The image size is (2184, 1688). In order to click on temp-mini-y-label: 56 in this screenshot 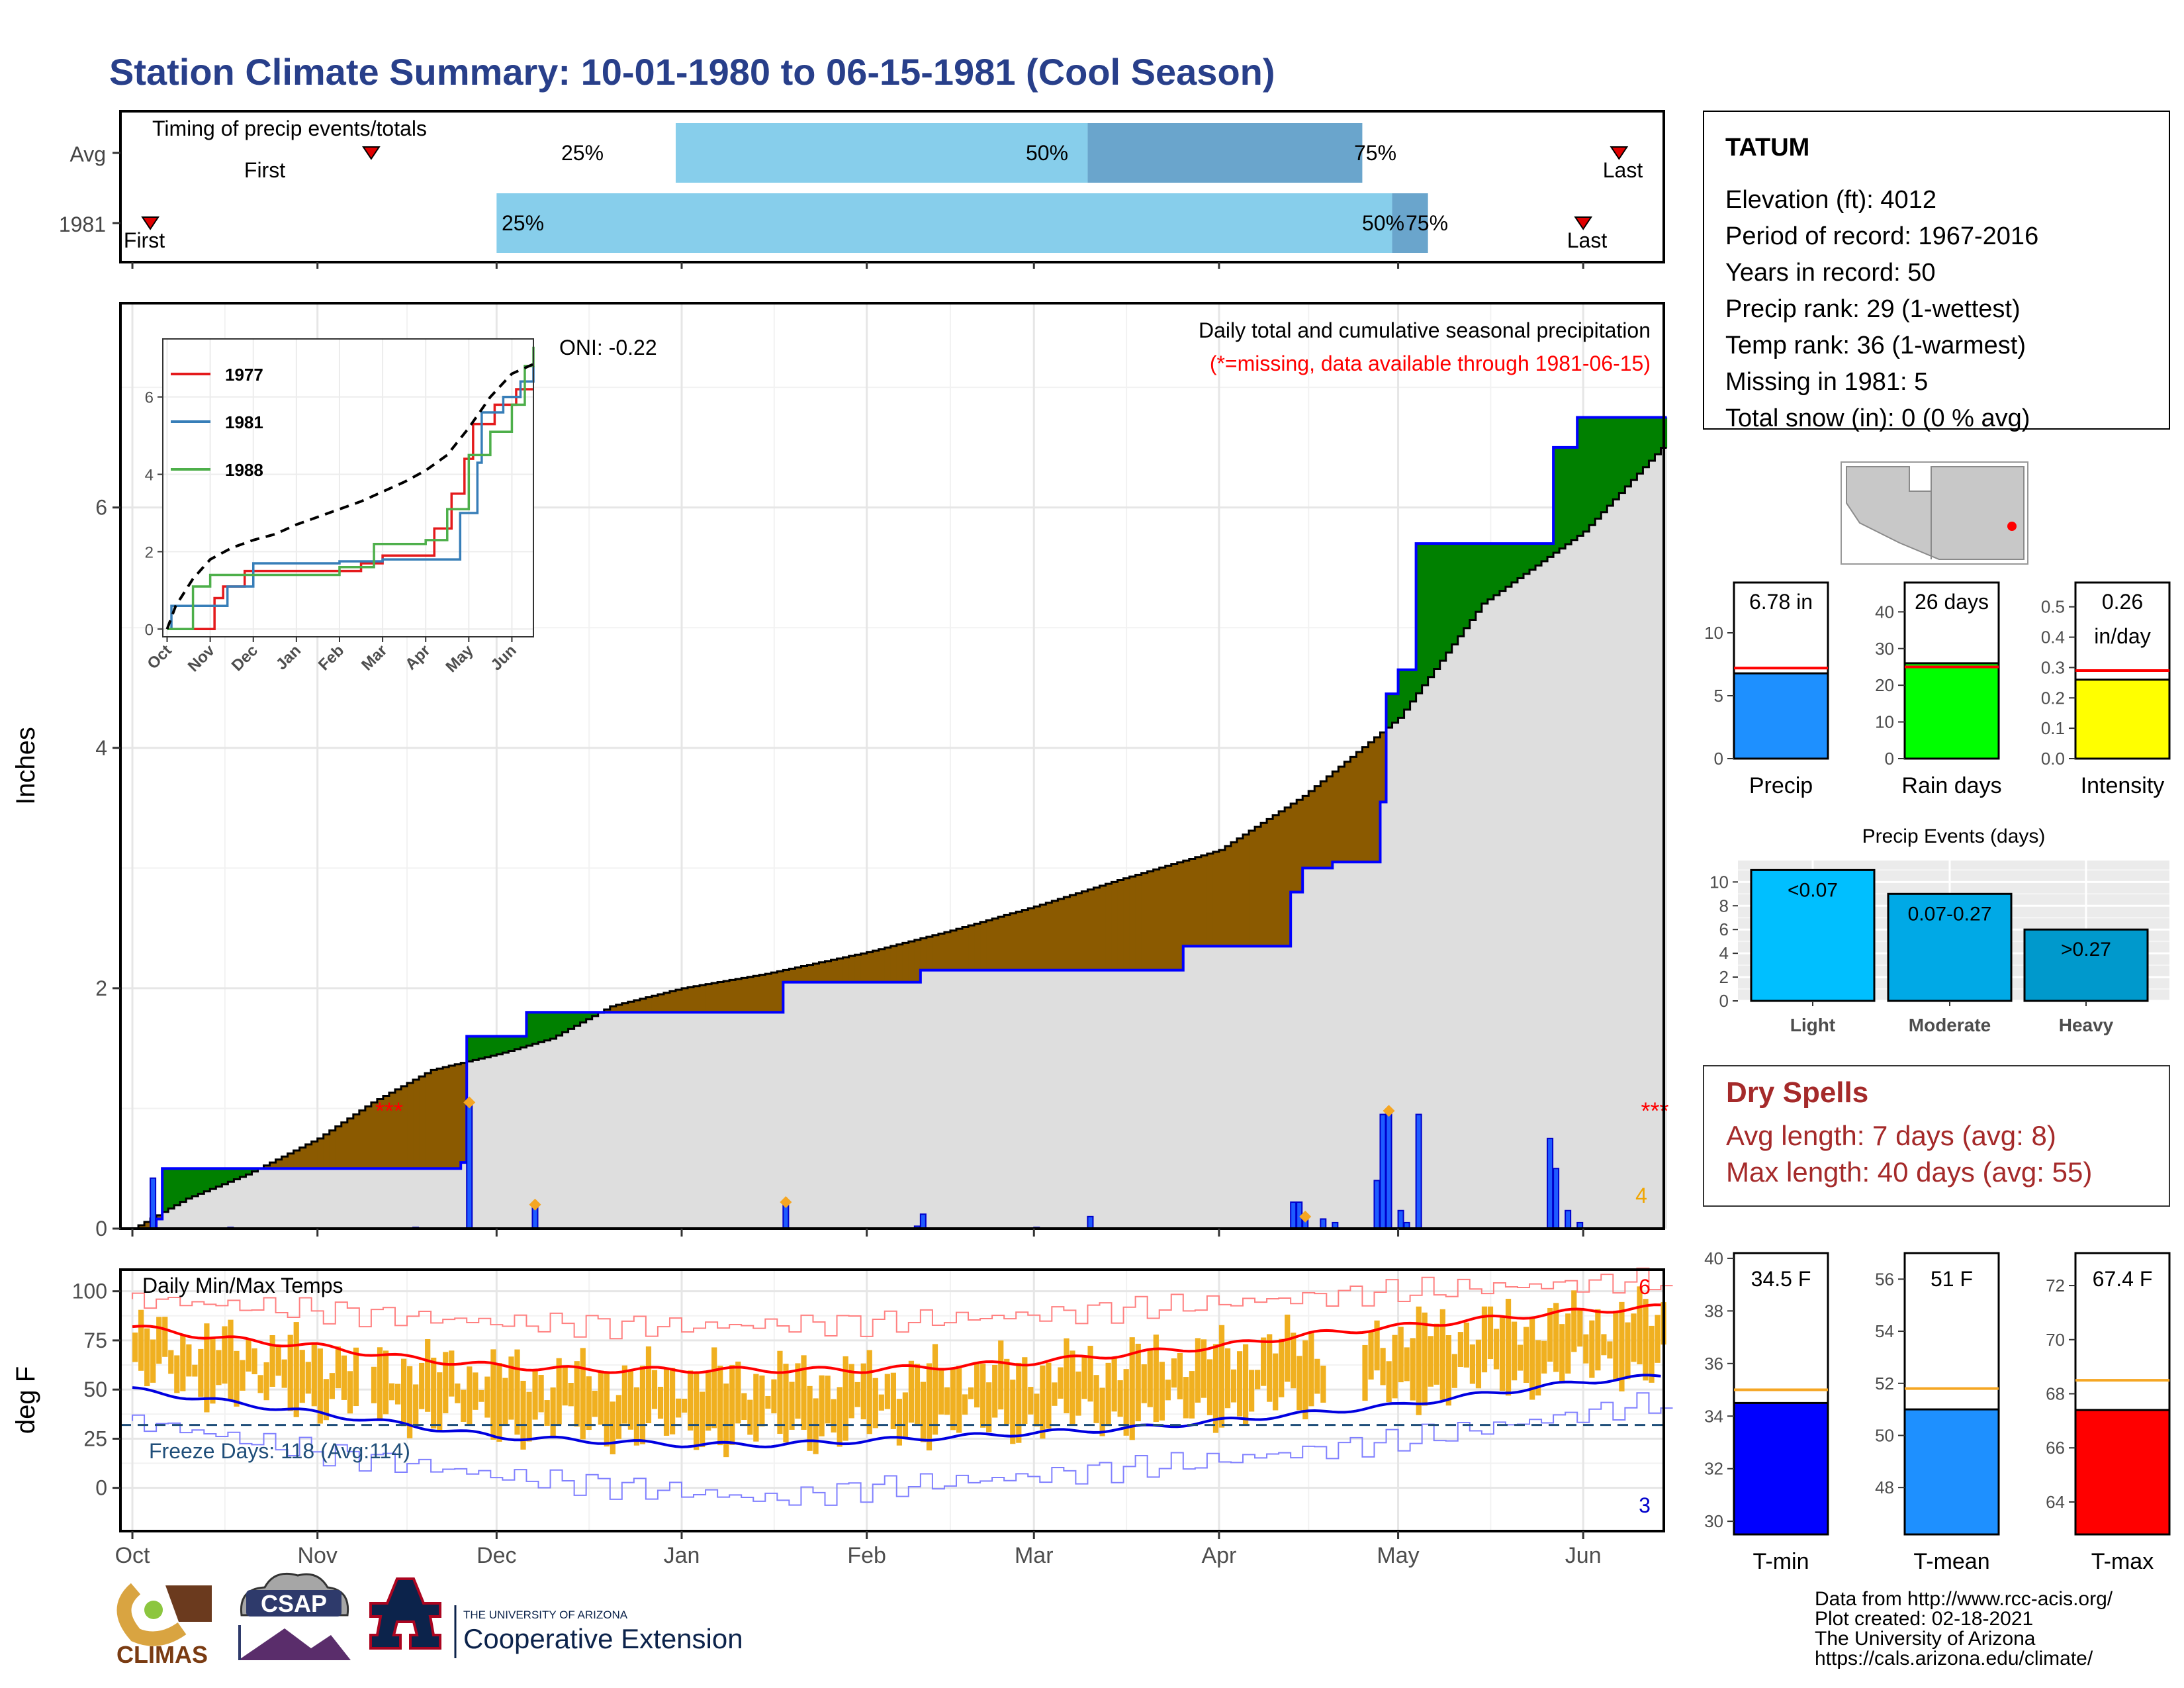, I will do `click(1885, 1279)`.